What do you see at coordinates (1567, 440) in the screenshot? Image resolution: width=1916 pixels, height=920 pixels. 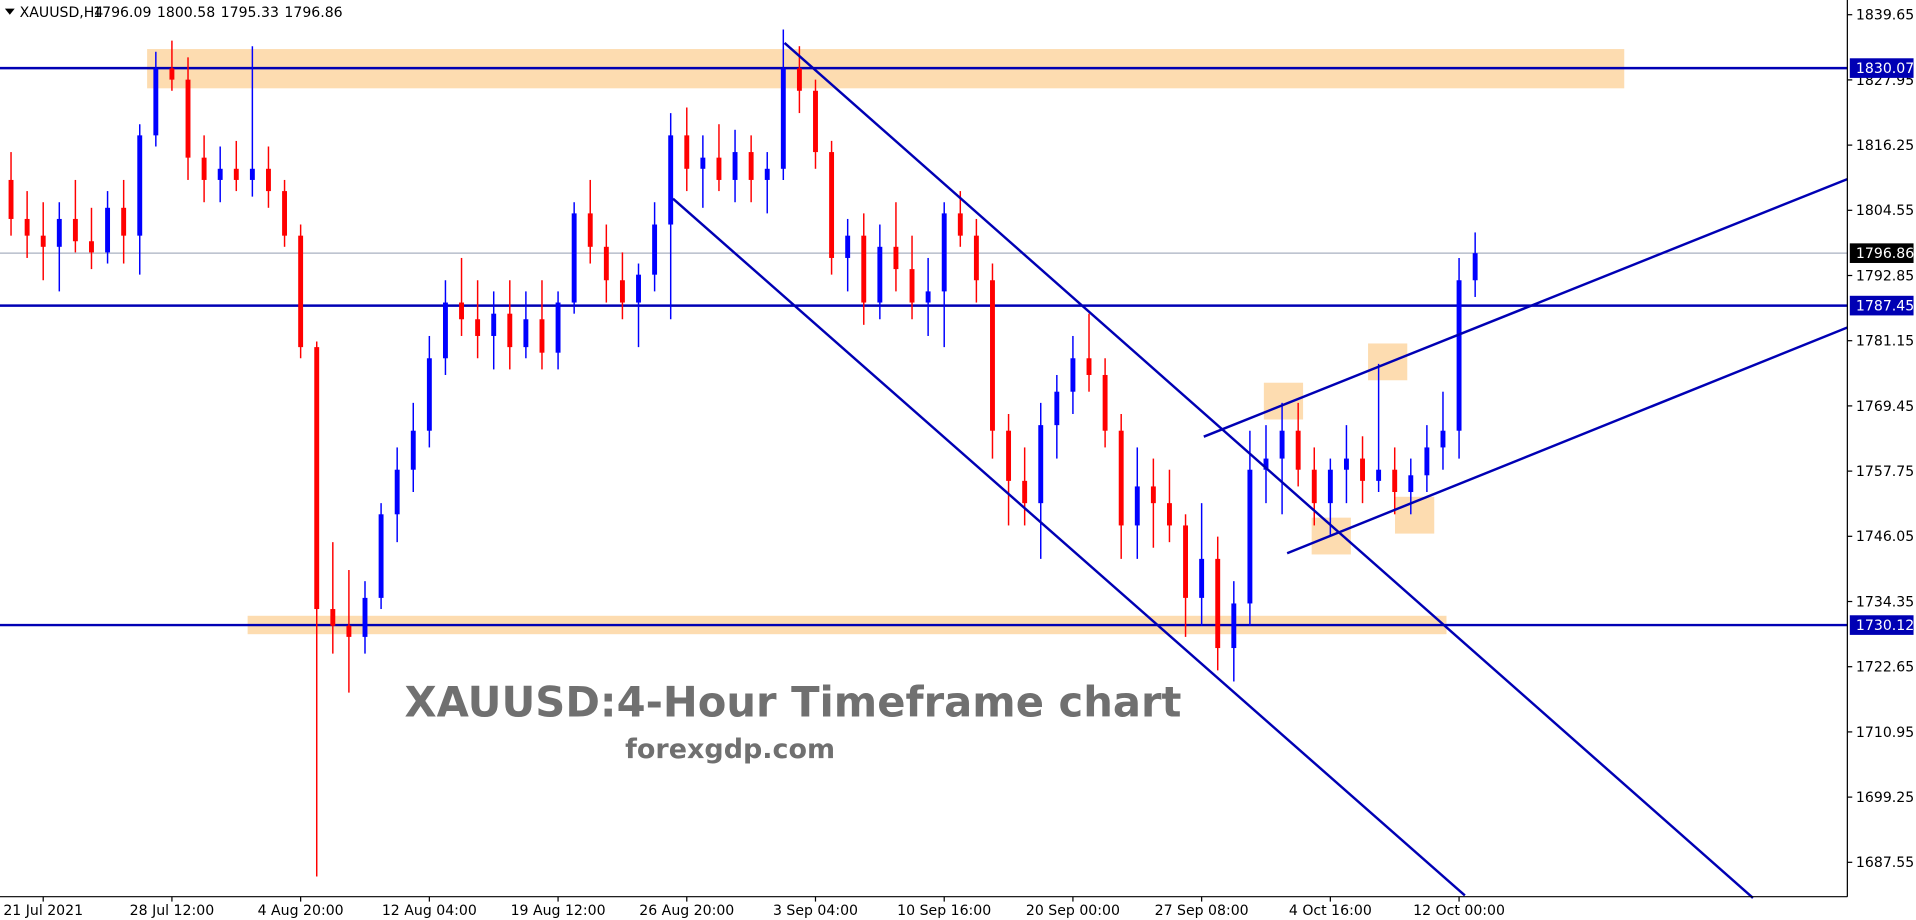 I see `trend-line` at bounding box center [1567, 440].